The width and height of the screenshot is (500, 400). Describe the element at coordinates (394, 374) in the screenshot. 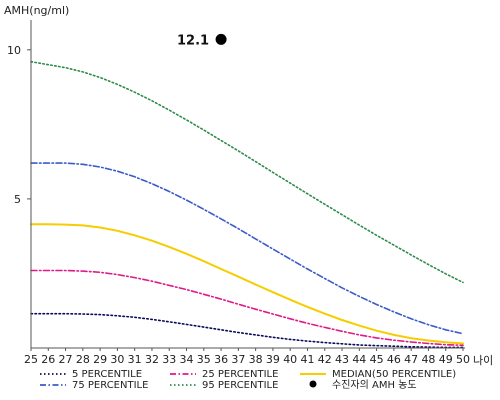

I see `legend-label-2: MEDIAN(50 PERCENTILE)` at that location.